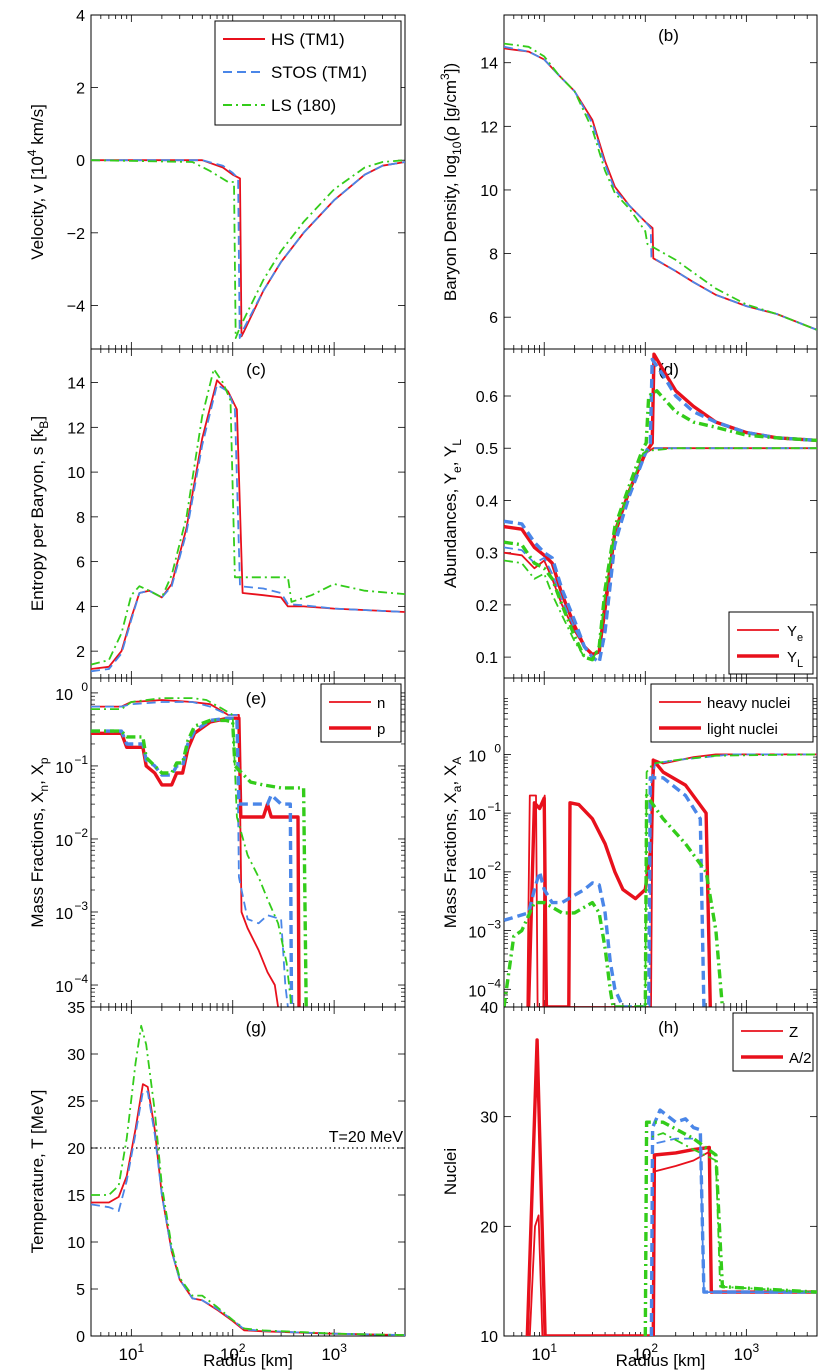 This screenshot has height=1371, width=830. Describe the element at coordinates (185, 853) in the screenshot. I see `series-line-hs-tm1-xn` at that location.